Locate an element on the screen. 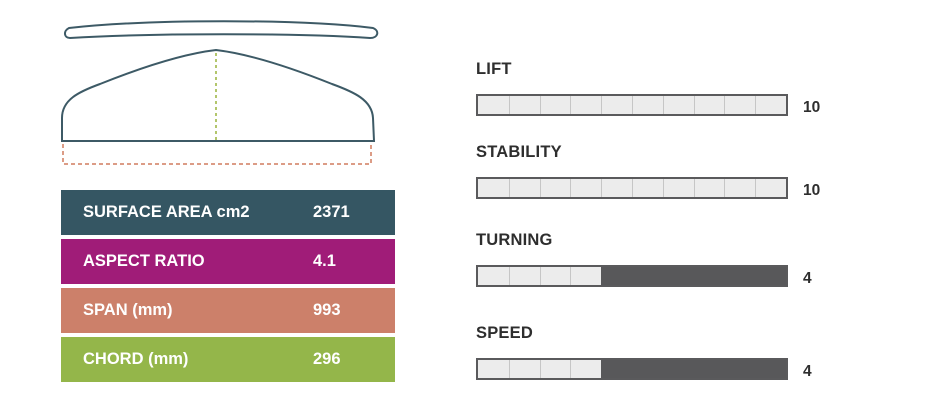  rating-label: TURNING is located at coordinates (514, 240).